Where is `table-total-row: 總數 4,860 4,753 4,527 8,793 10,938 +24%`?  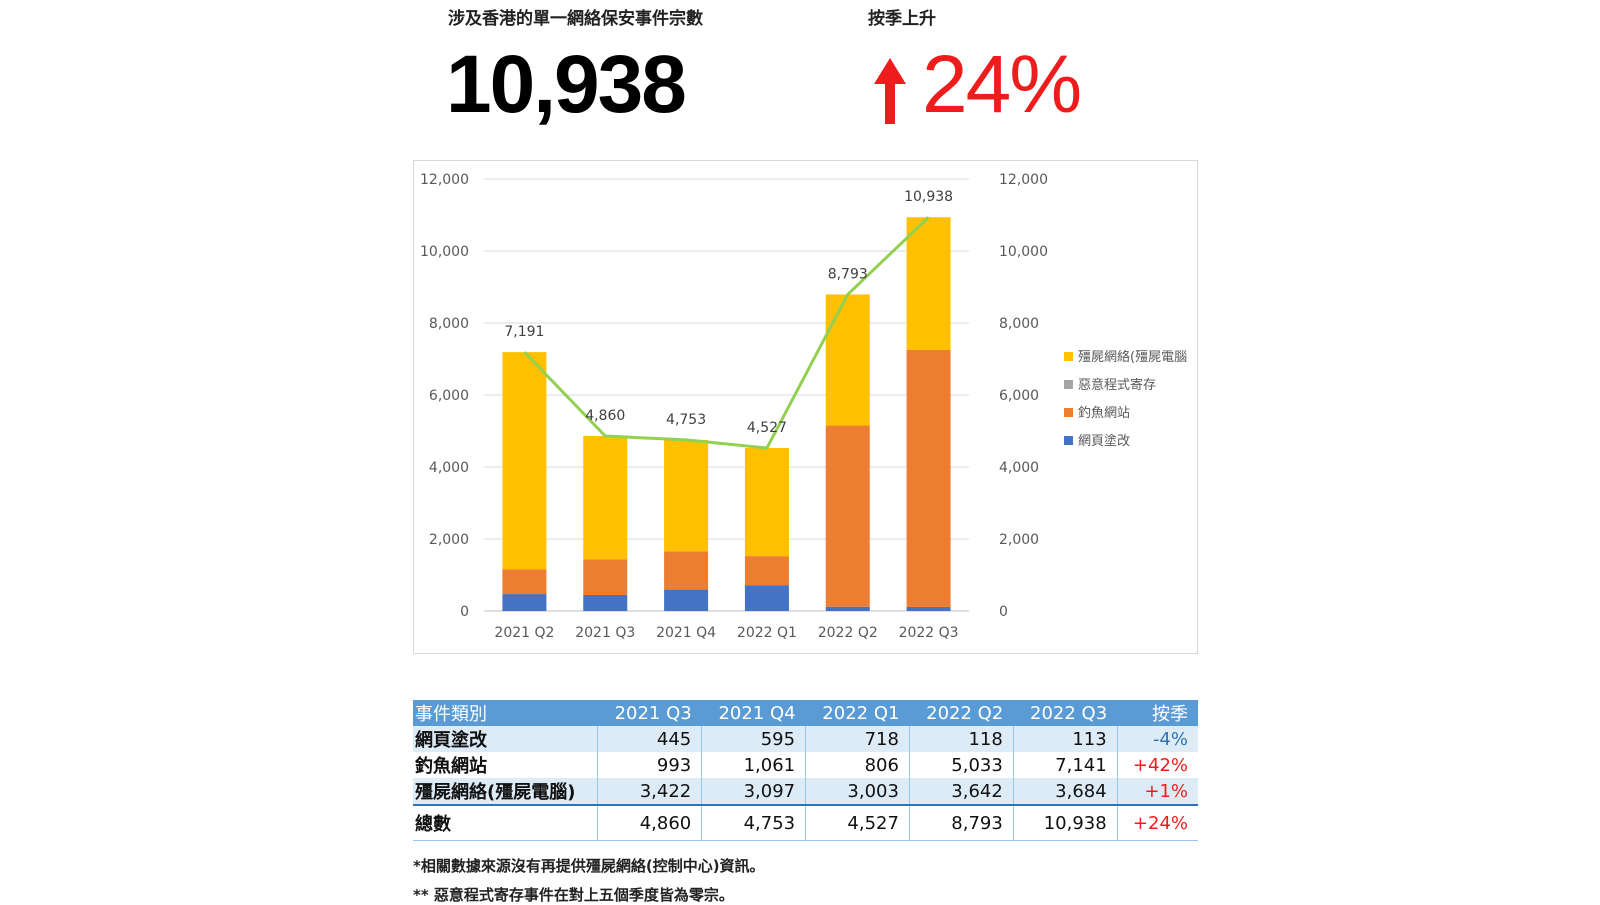 table-total-row: 總數 4,860 4,753 4,527 8,793 10,938 +24% is located at coordinates (805, 822).